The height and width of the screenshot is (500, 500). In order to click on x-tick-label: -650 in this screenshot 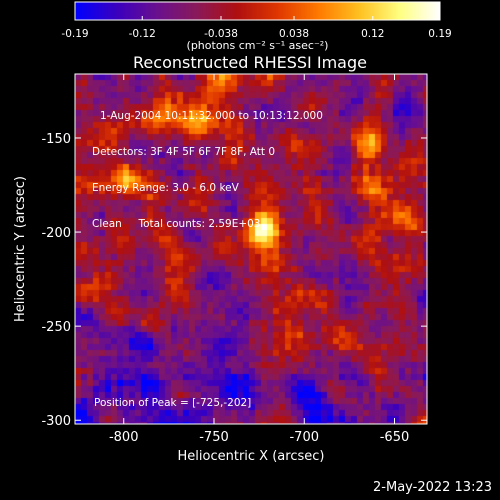, I will do `click(395, 437)`.